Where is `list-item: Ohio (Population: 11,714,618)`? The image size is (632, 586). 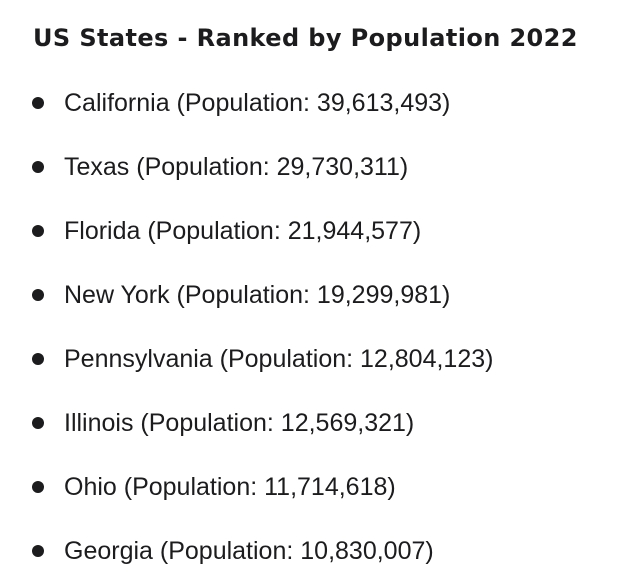
list-item: Ohio (Population: 11,714,618) is located at coordinates (316, 488).